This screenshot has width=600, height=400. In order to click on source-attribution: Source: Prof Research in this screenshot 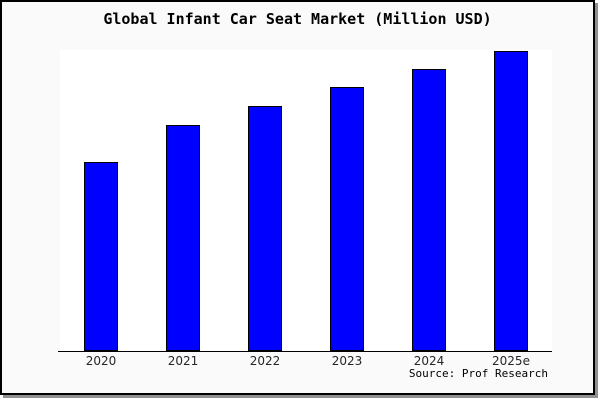, I will do `click(478, 373)`.